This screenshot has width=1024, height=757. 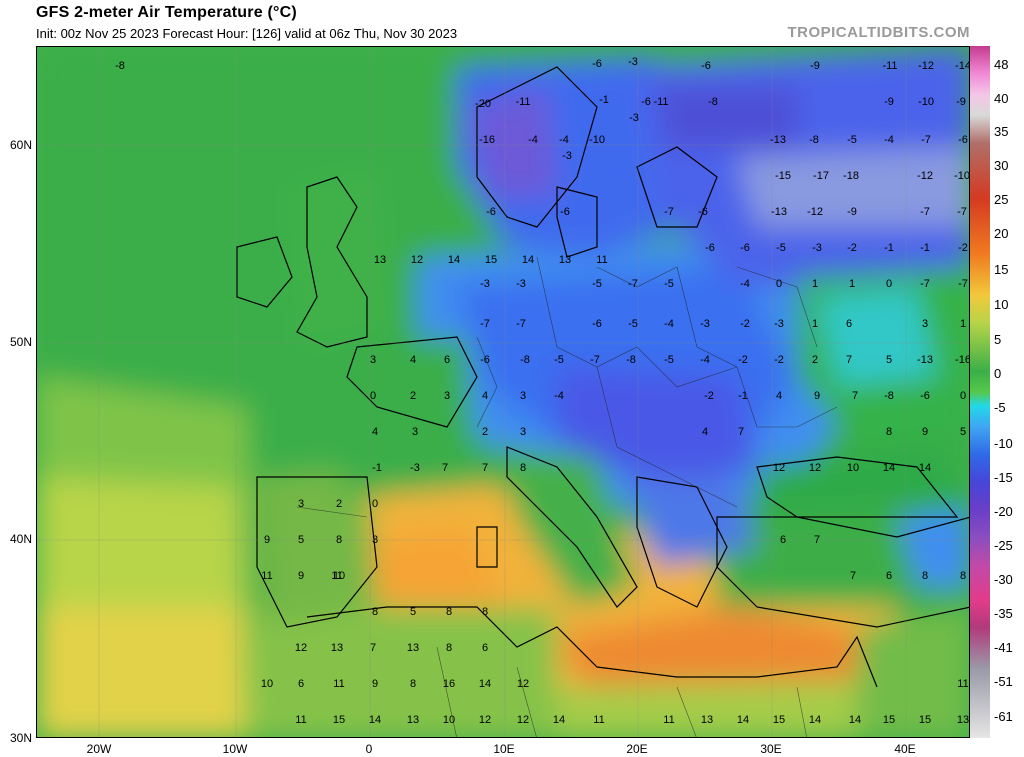 What do you see at coordinates (449, 684) in the screenshot?
I see `temperature-value: 16` at bounding box center [449, 684].